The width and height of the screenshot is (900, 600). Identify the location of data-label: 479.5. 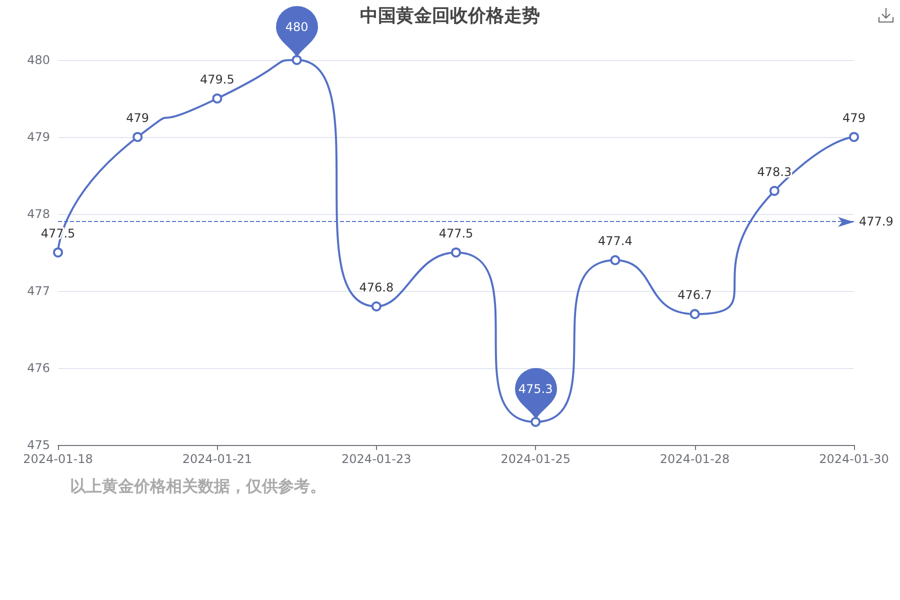
(217, 79).